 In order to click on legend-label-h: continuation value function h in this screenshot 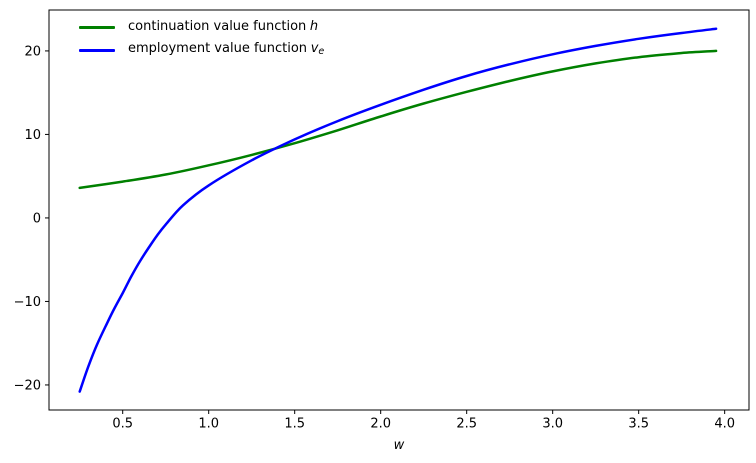, I will do `click(223, 27)`.